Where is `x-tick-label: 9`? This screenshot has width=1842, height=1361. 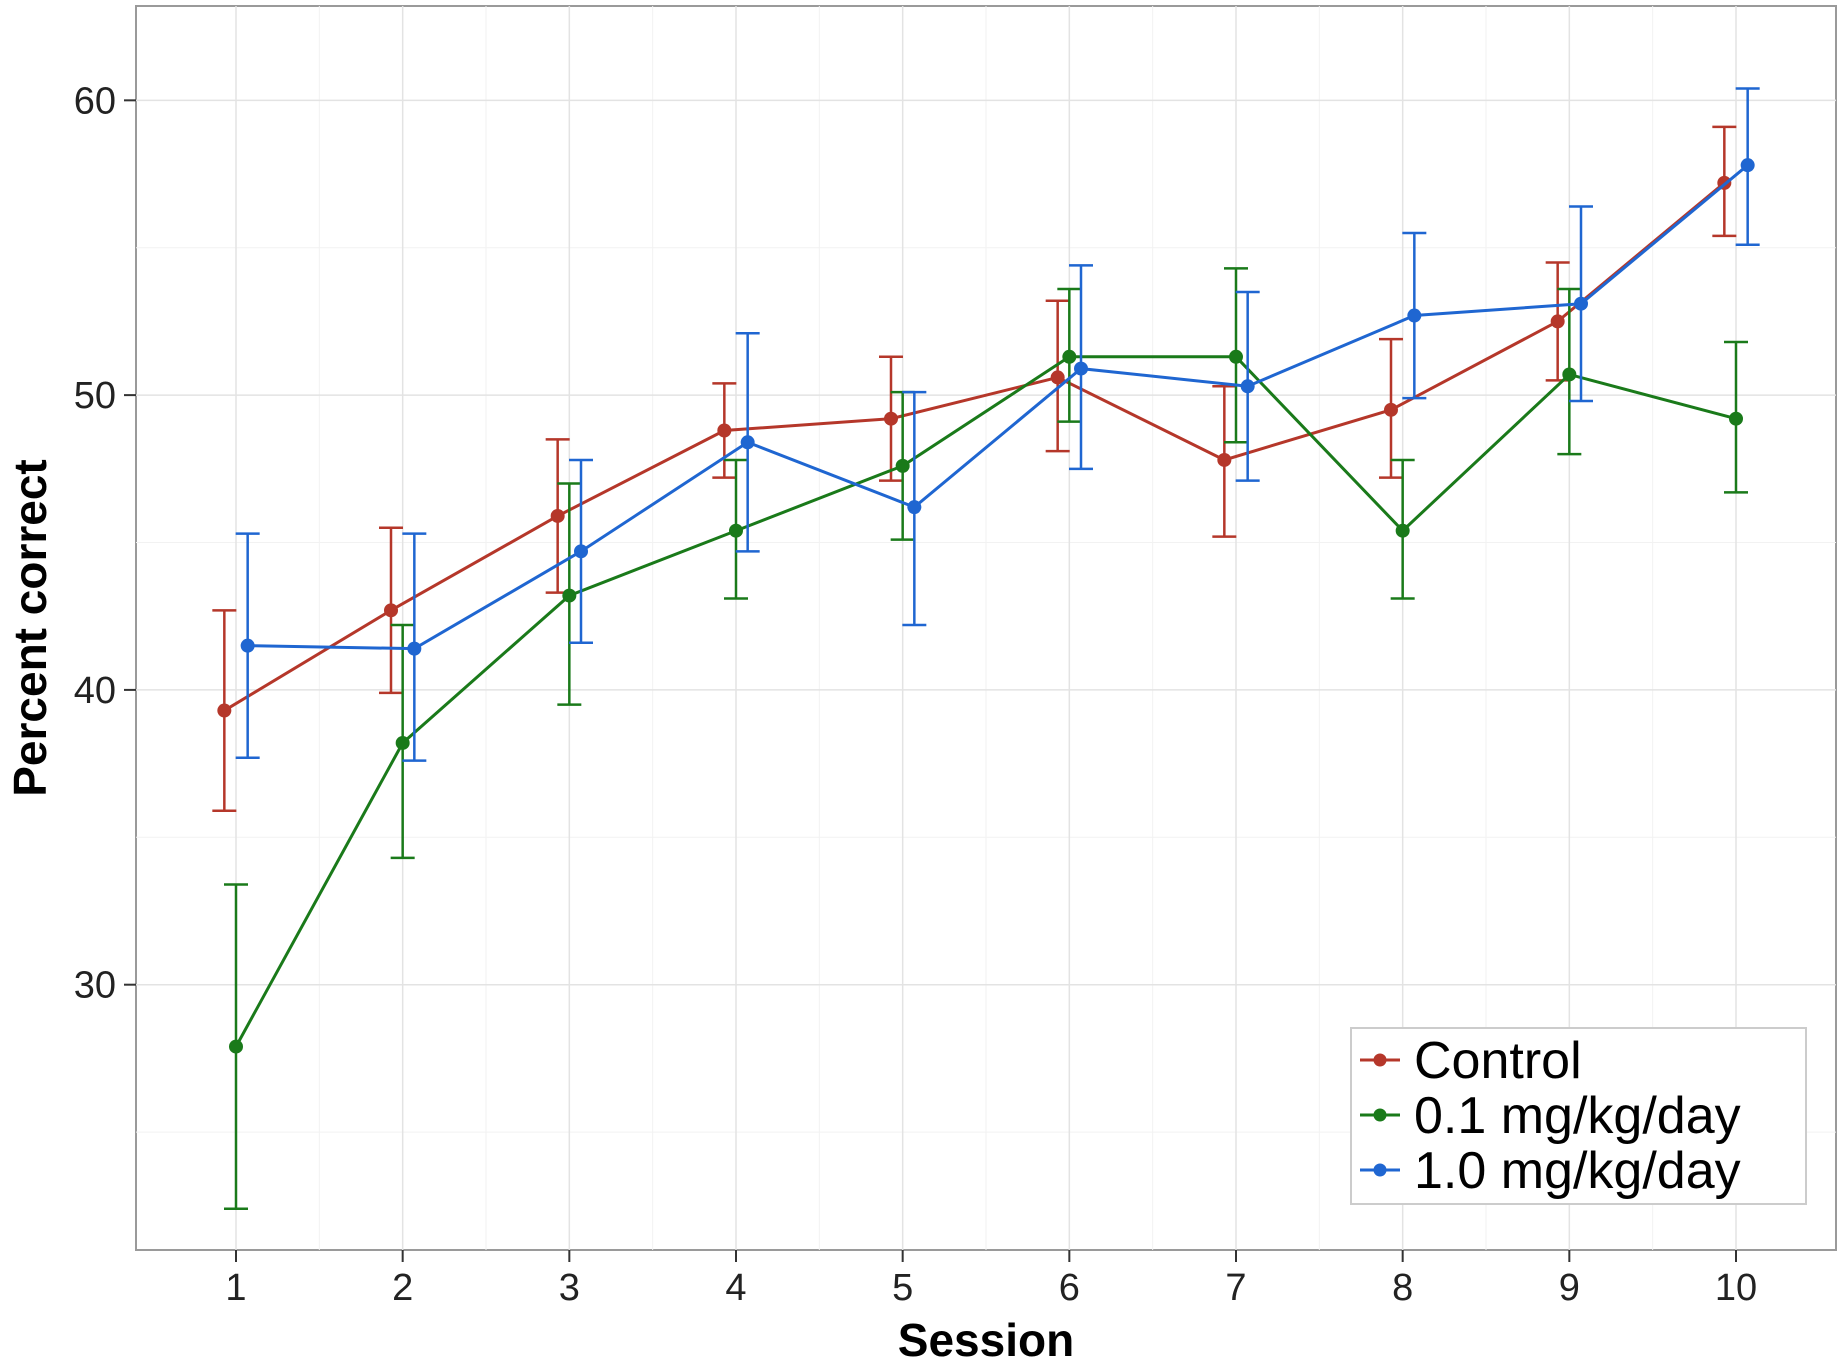 x-tick-label: 9 is located at coordinates (1569, 1288).